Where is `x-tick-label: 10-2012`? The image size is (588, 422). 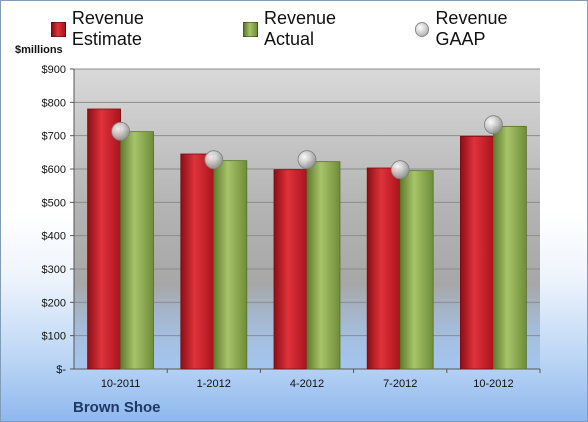 x-tick-label: 10-2012 is located at coordinates (493, 384).